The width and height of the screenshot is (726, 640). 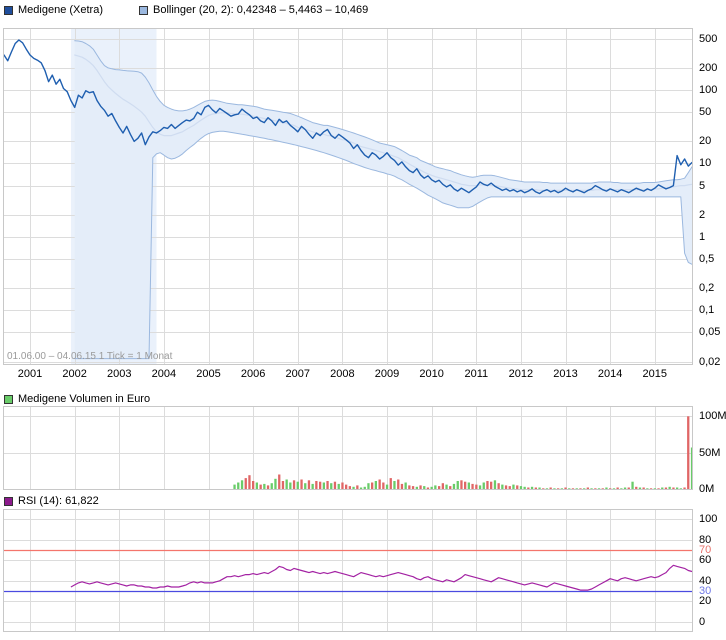 I want to click on x-axis-year-label: 2005, so click(x=208, y=374).